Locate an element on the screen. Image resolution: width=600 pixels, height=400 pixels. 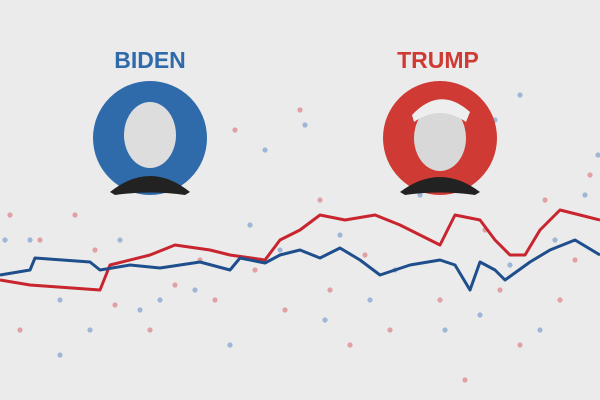
portrait-biden is located at coordinates (150, 138).